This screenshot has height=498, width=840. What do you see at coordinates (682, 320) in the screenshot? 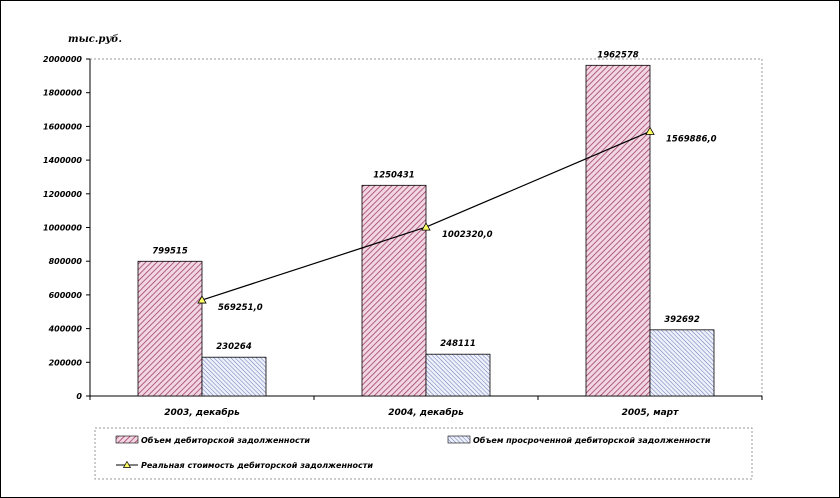
I see `bar-value-label: 392692` at bounding box center [682, 320].